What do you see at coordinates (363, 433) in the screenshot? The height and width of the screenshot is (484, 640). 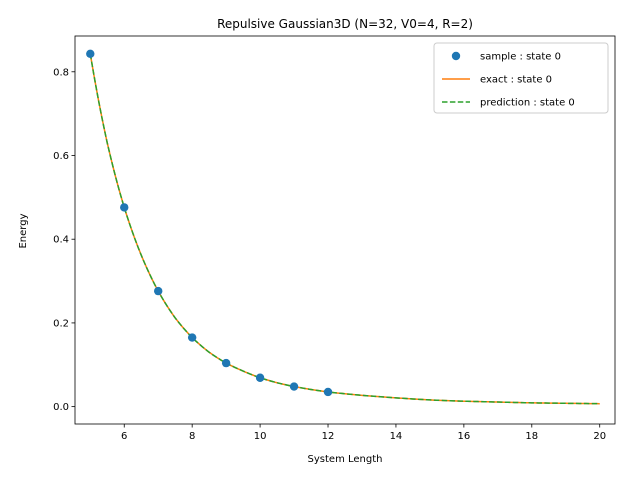 I see `x-axis-ticks: 6 8 10 12 14 16 18 20` at bounding box center [363, 433].